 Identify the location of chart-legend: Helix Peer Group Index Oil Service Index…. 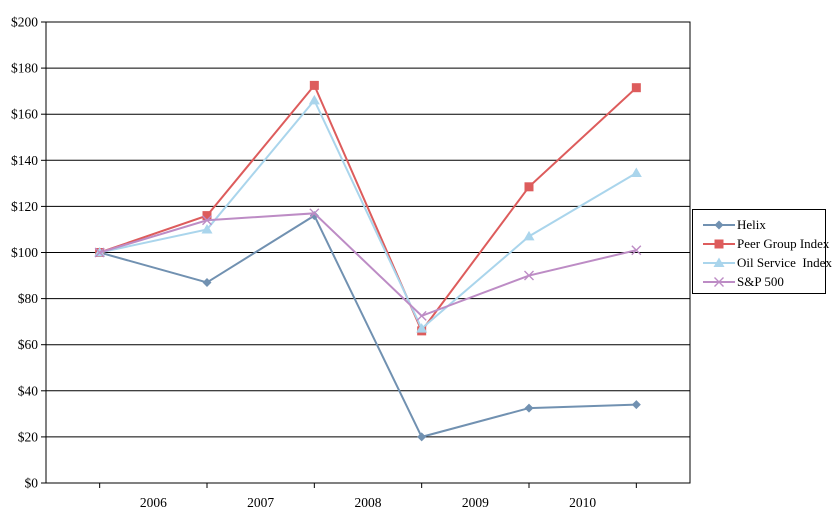
(762, 251).